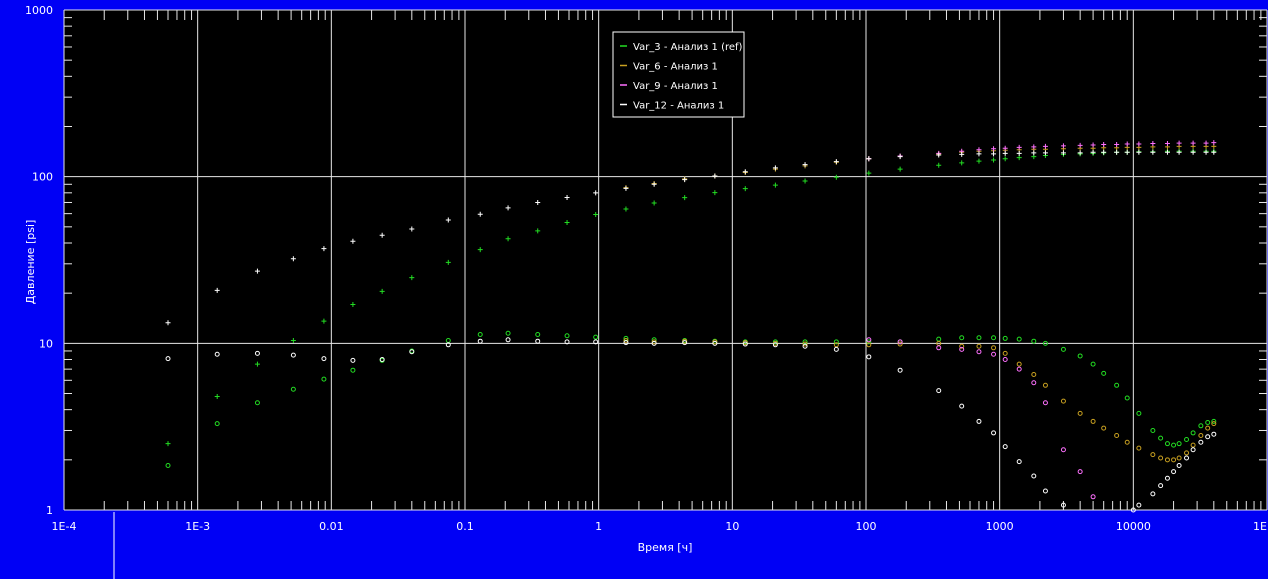  Describe the element at coordinates (866, 526) in the screenshot. I see `x-tick-label: 100` at that location.